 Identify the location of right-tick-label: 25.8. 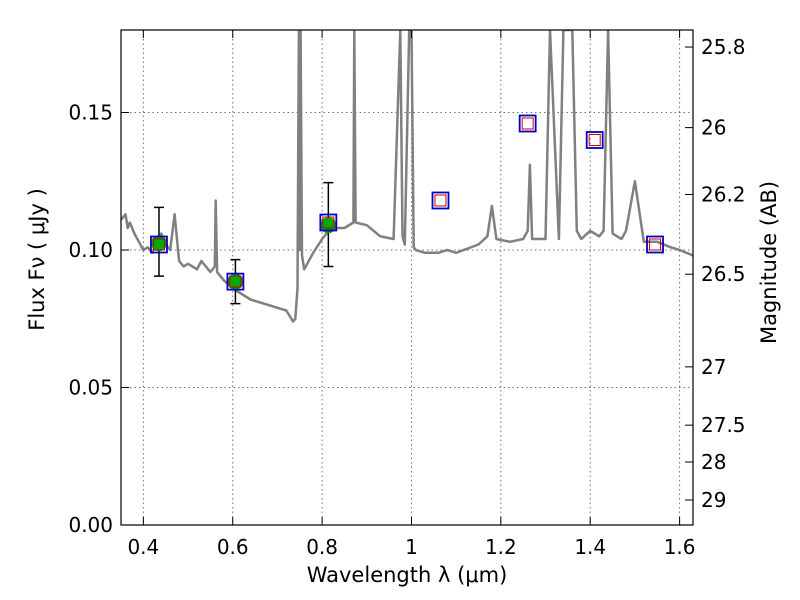
(723, 47).